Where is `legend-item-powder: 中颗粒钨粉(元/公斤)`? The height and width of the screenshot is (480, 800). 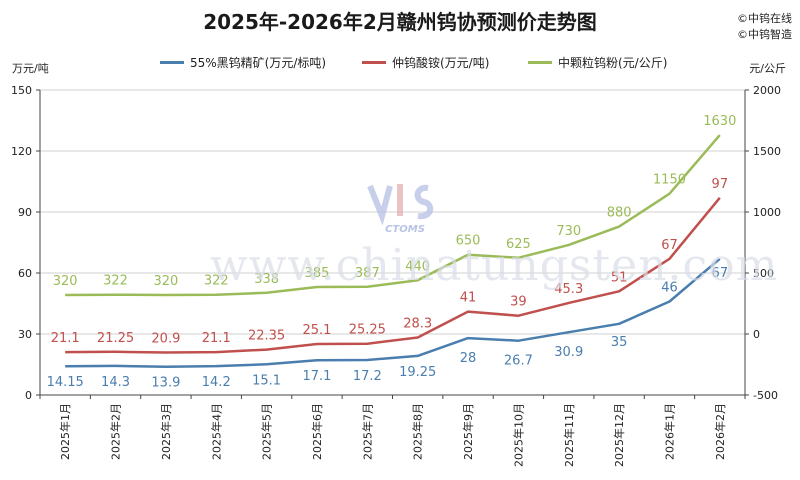 legend-item-powder: 中颗粒钨粉(元/公斤) is located at coordinates (597, 62).